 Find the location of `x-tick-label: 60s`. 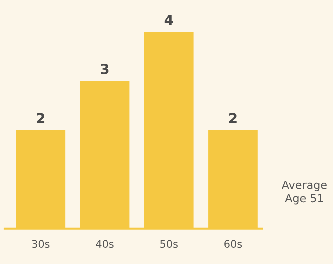

x-tick-label: 60s is located at coordinates (233, 244).